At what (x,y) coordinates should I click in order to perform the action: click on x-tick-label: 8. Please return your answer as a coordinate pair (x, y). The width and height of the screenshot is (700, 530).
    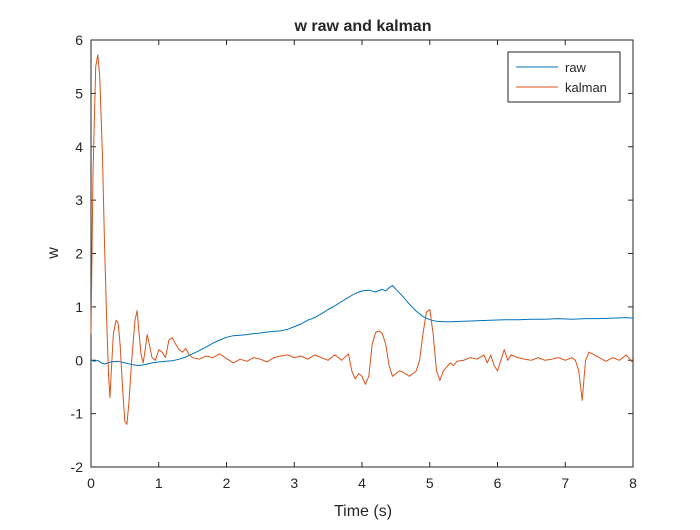
    Looking at the image, I should click on (633, 483).